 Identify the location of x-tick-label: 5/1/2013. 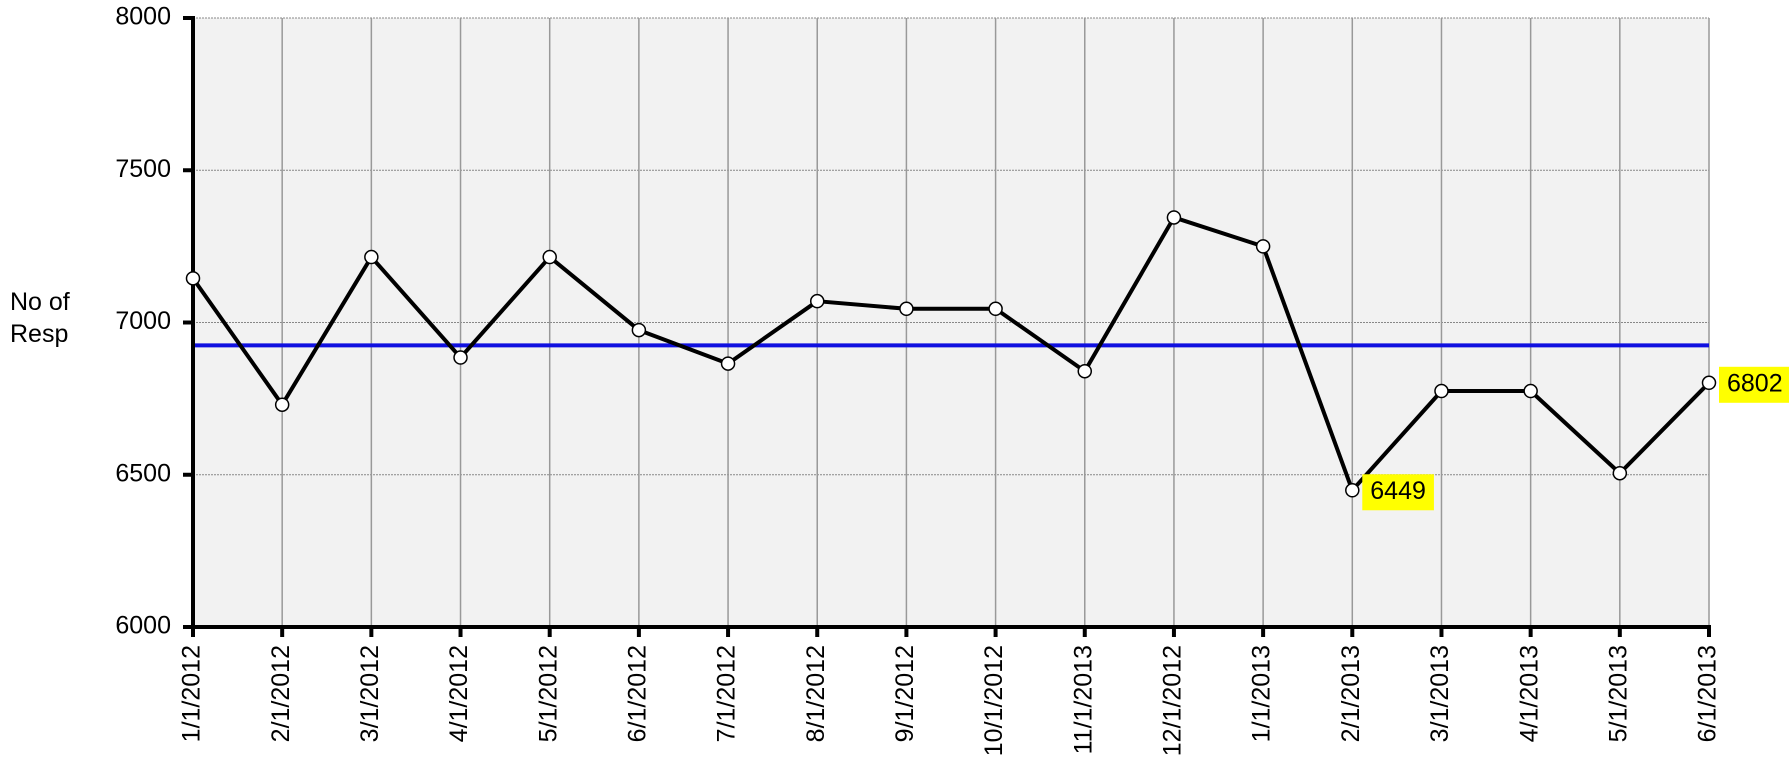
(1618, 693).